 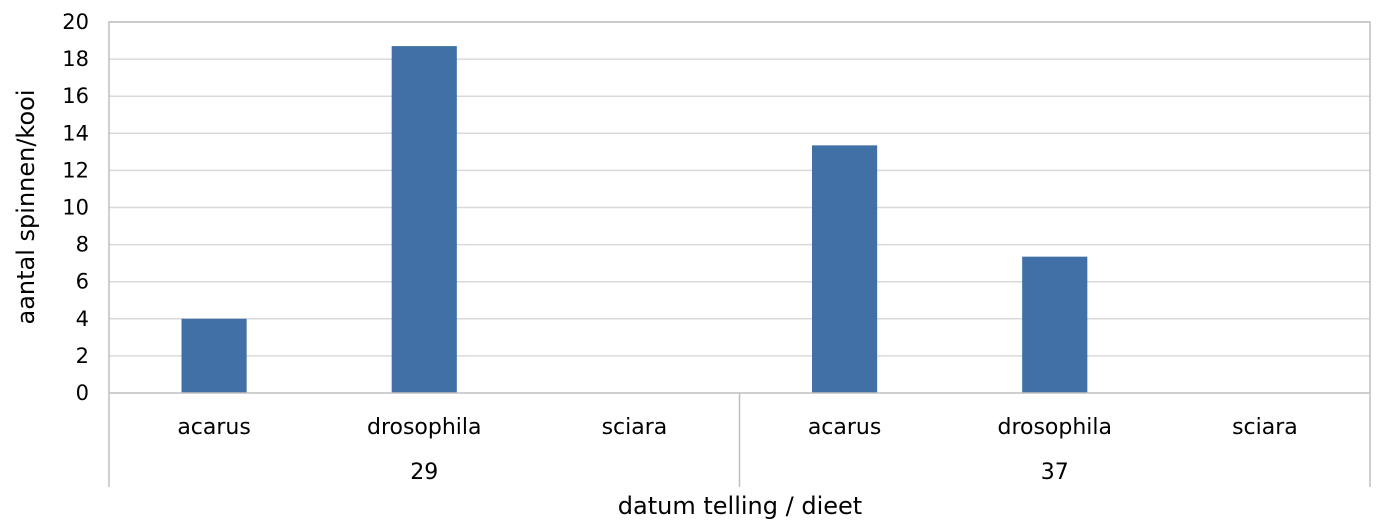 What do you see at coordinates (82, 282) in the screenshot?
I see `y-tick-label: 6` at bounding box center [82, 282].